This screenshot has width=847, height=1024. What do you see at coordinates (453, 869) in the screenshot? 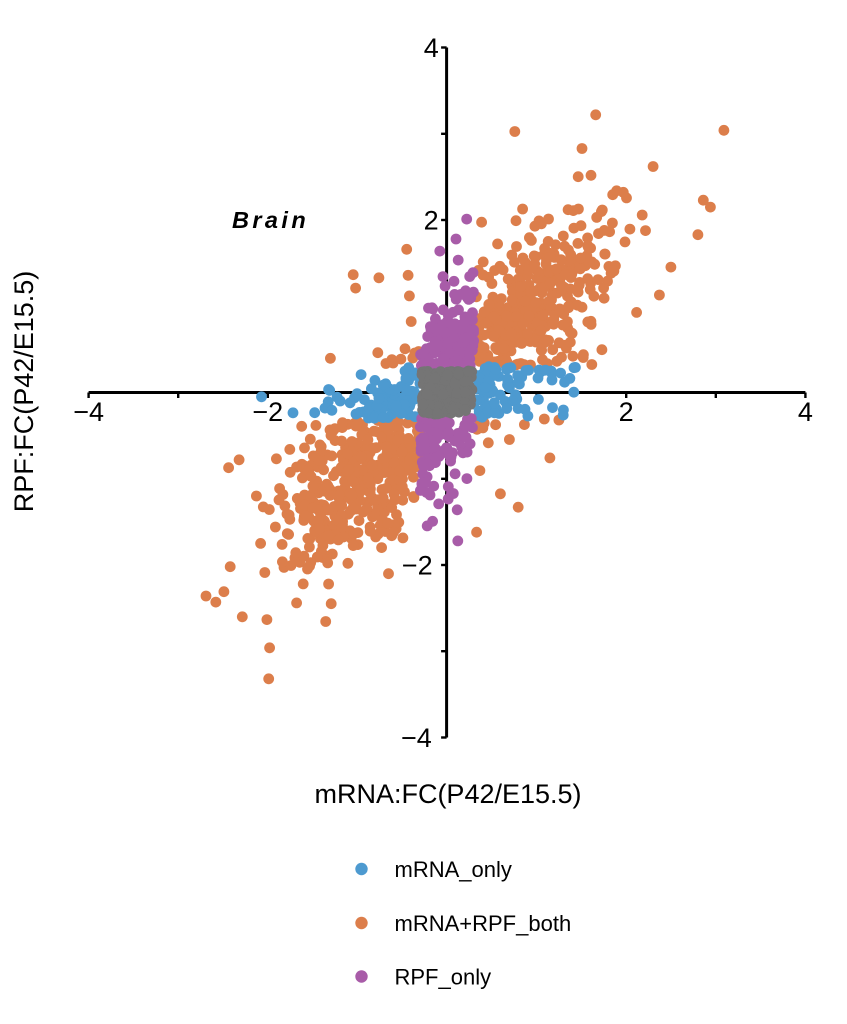
I see `svg-text: mRNA_only` at bounding box center [453, 869].